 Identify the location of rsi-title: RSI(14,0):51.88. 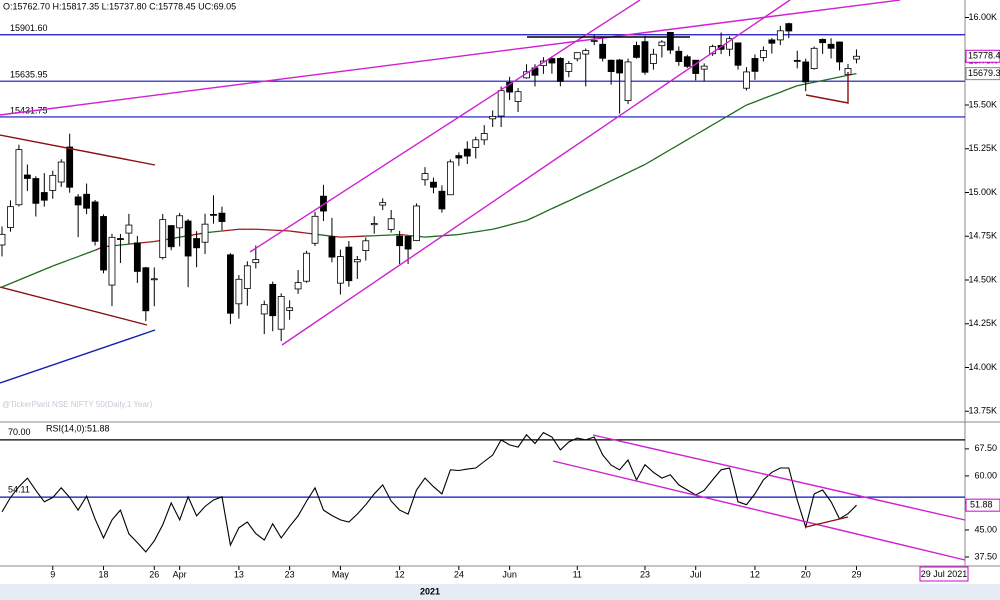
(78, 428).